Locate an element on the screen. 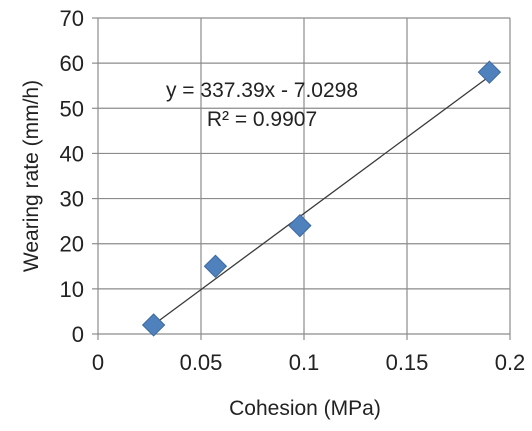 The width and height of the screenshot is (532, 431). y-tick-label: 30 is located at coordinates (72, 199).